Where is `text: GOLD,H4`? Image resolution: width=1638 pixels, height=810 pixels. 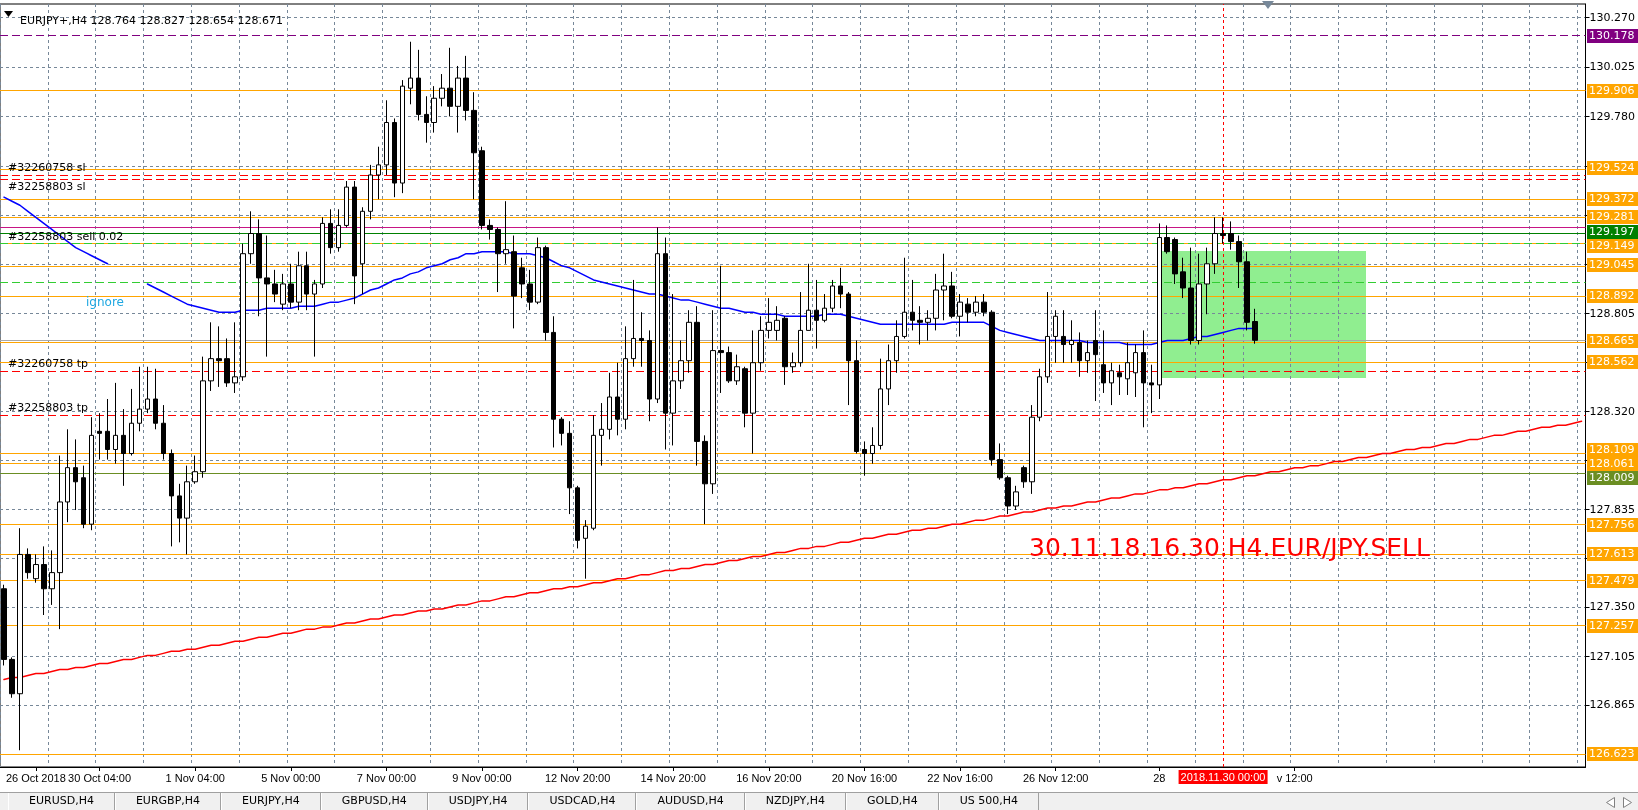
text: GOLD,H4 is located at coordinates (892, 801).